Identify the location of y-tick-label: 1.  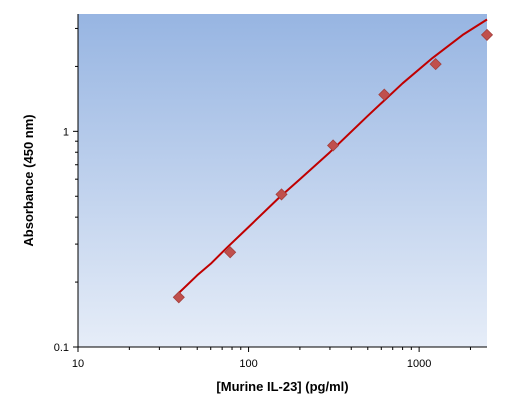
(66, 132).